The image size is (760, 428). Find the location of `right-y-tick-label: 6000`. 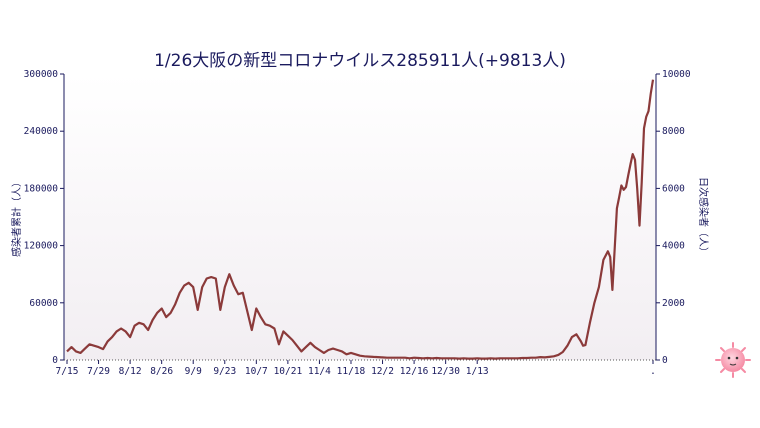

right-y-tick-label: 6000 is located at coordinates (673, 188).